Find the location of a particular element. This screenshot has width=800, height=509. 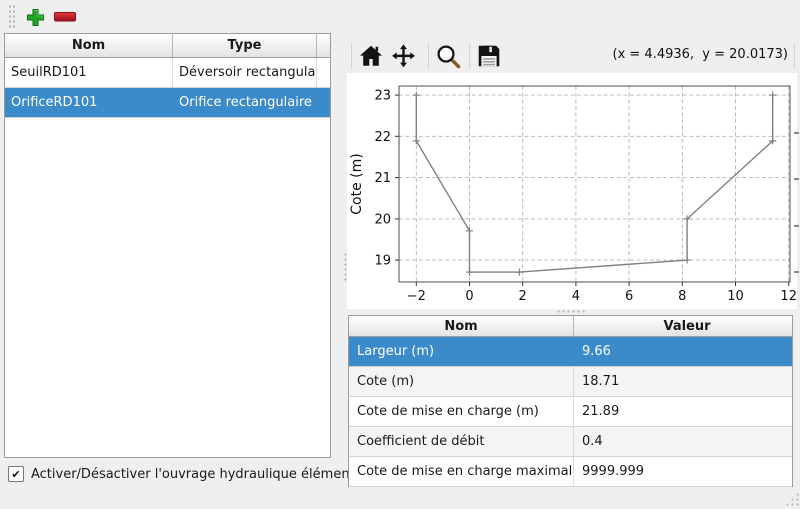

property-name: Coefficient de débit is located at coordinates (461, 441).